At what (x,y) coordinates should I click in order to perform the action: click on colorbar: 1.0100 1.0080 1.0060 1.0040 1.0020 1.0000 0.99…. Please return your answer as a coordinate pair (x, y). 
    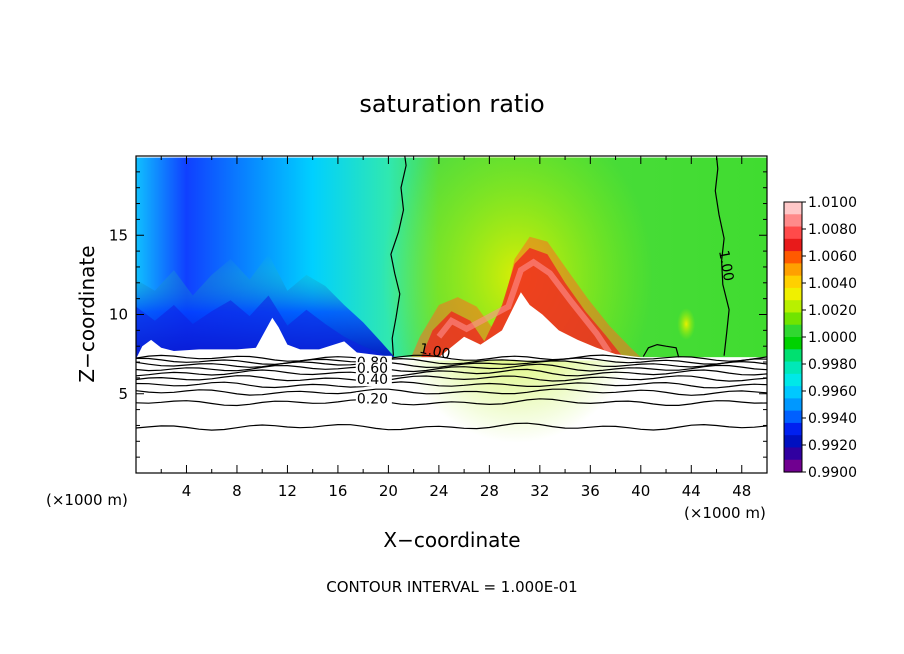
    Looking at the image, I should click on (820, 338).